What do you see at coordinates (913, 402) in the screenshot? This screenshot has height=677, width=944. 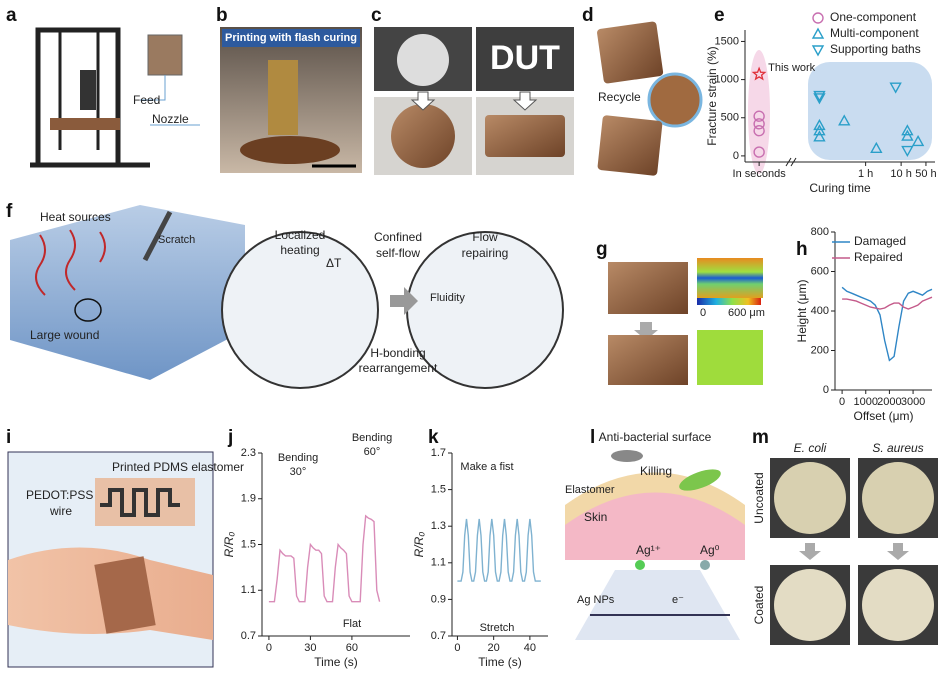 I see `x-tick-label: 3000` at bounding box center [913, 402].